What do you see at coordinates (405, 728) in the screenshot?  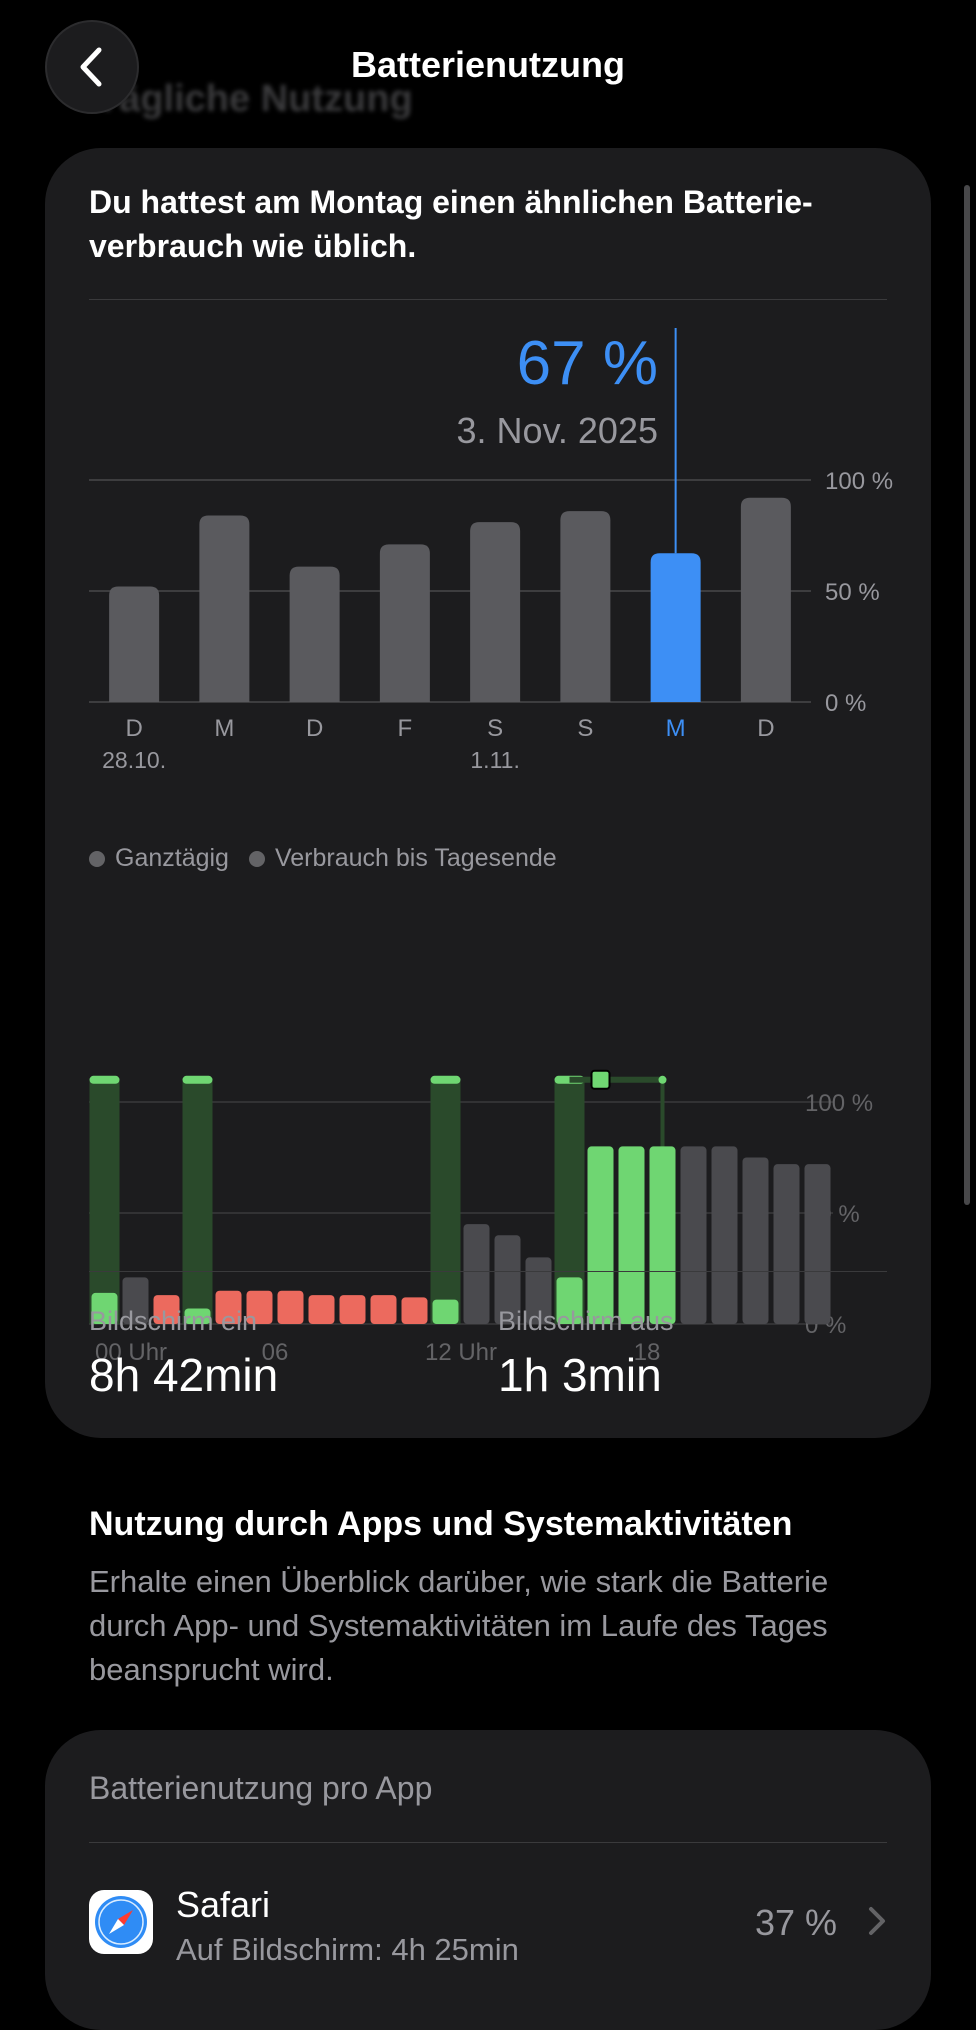 I see `x-tick-label: F` at bounding box center [405, 728].